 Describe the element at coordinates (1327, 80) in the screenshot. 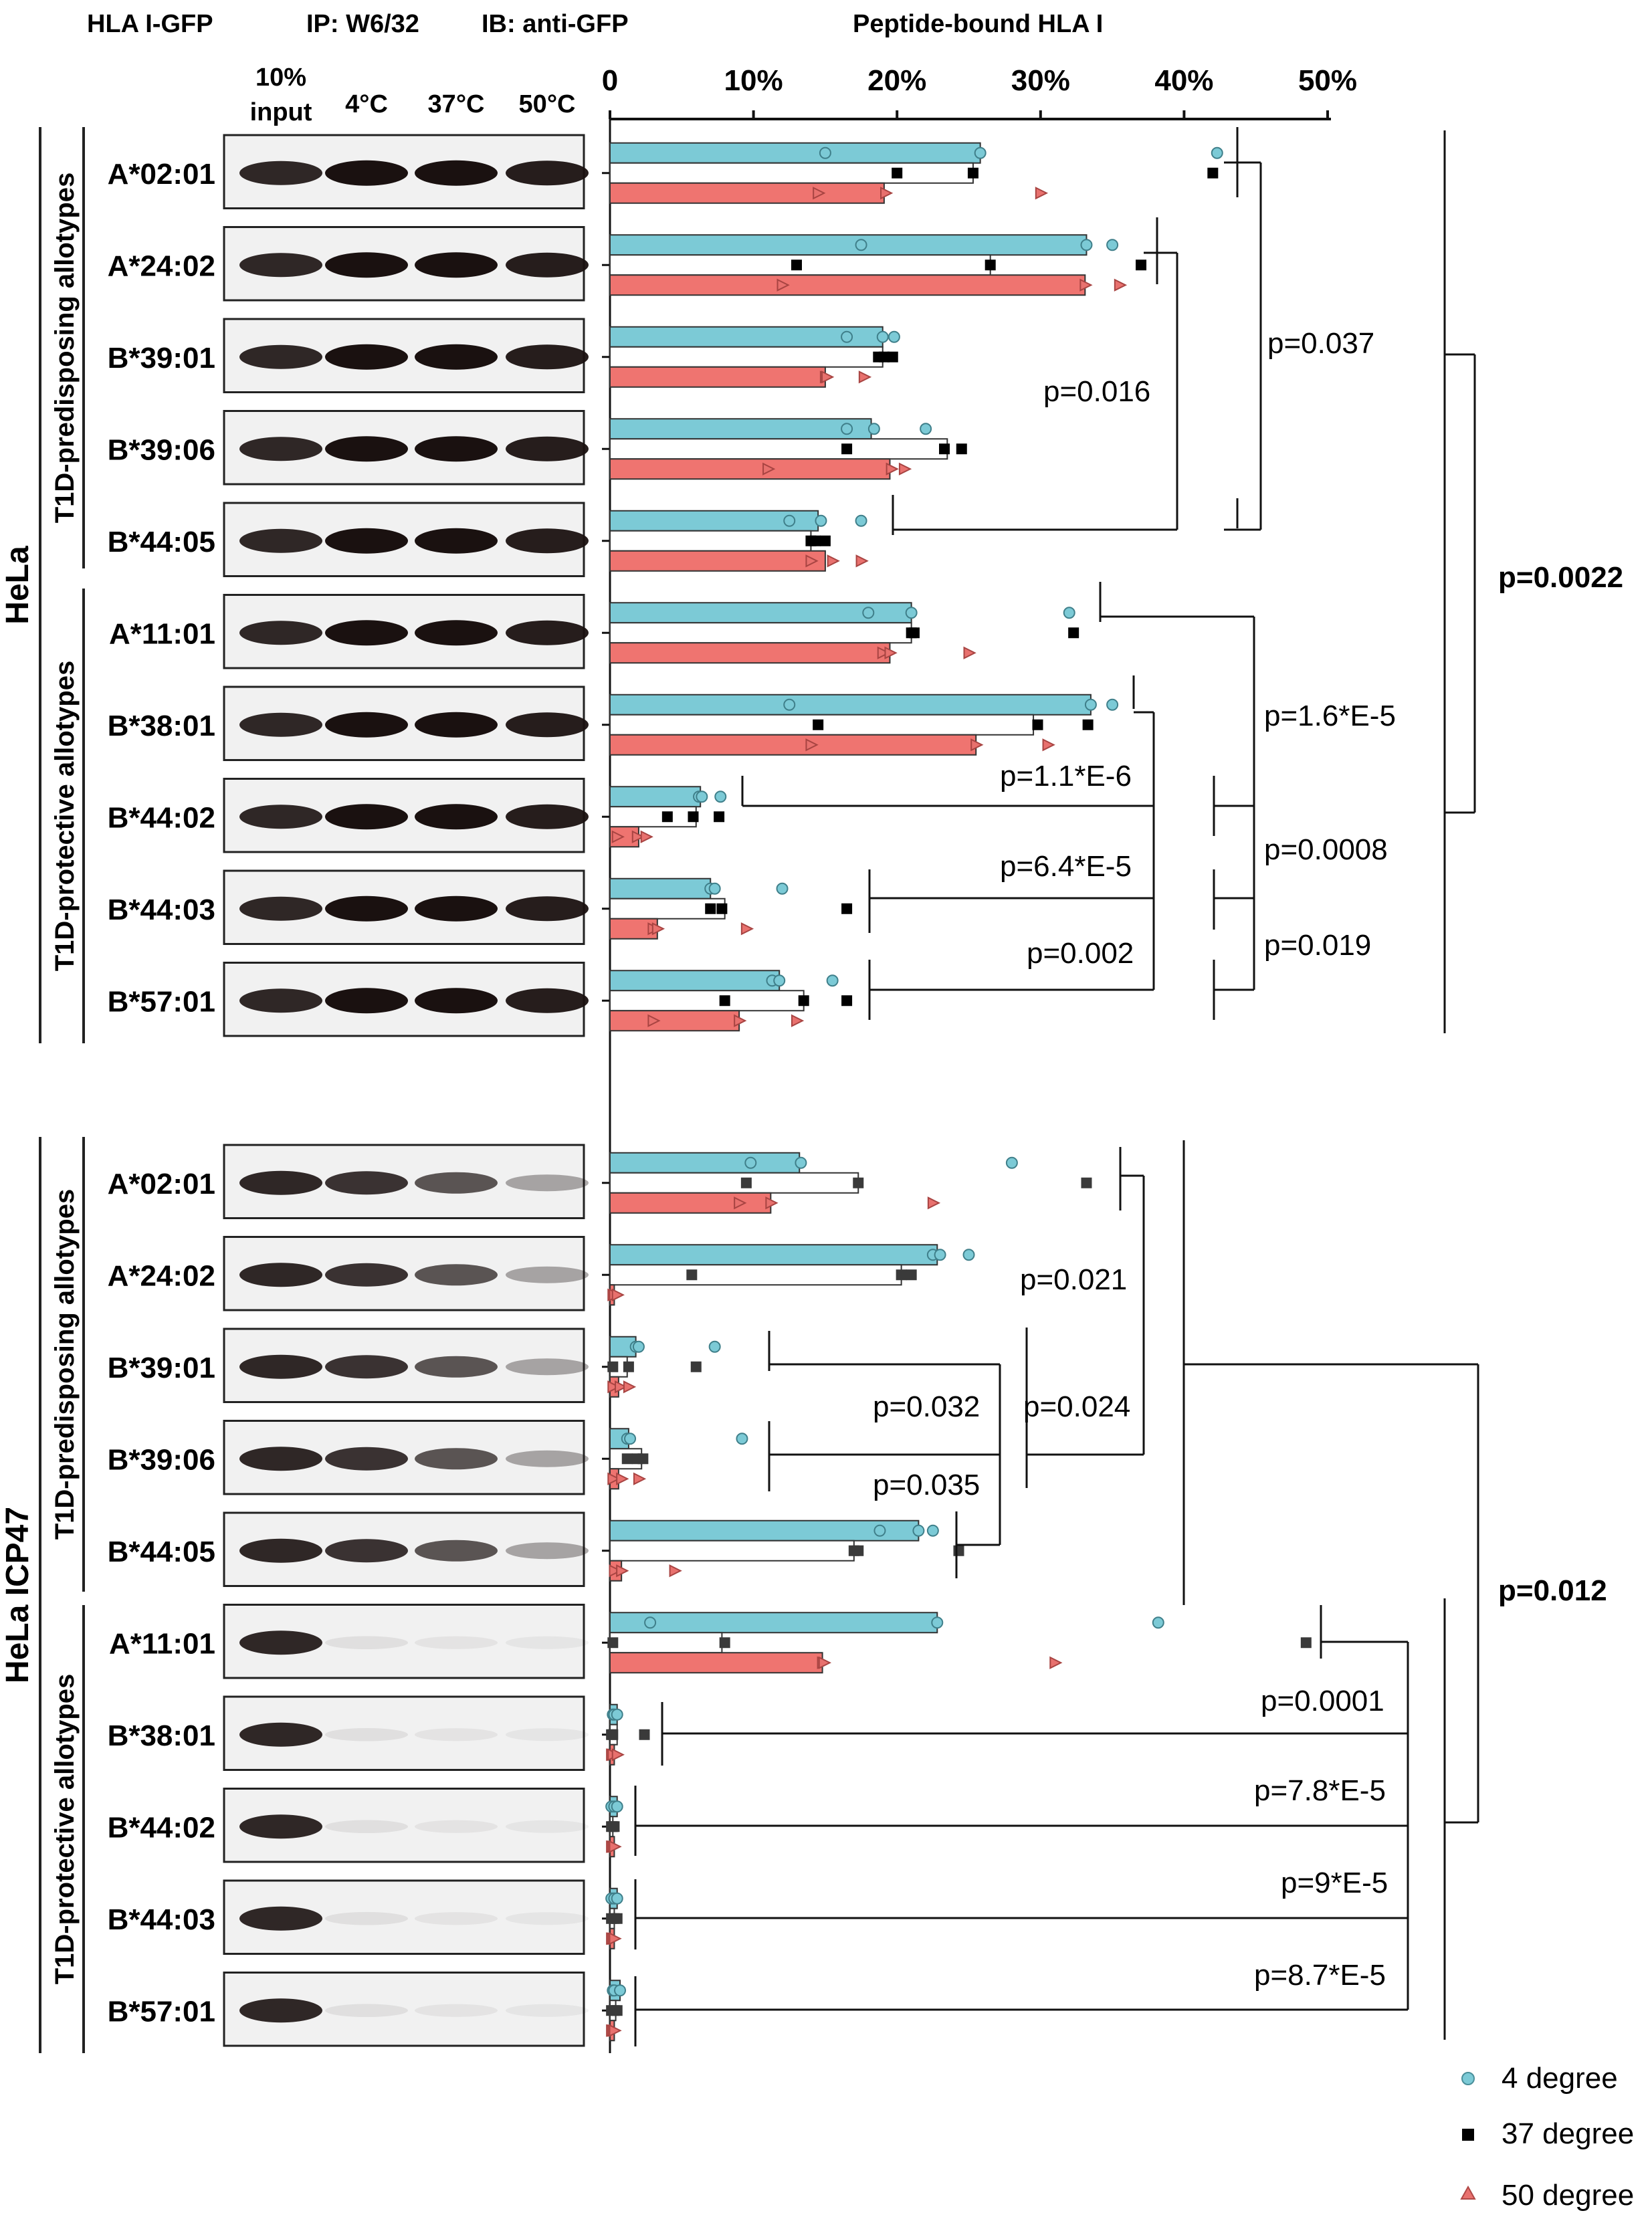

I see `x-tick-label: 50%` at that location.